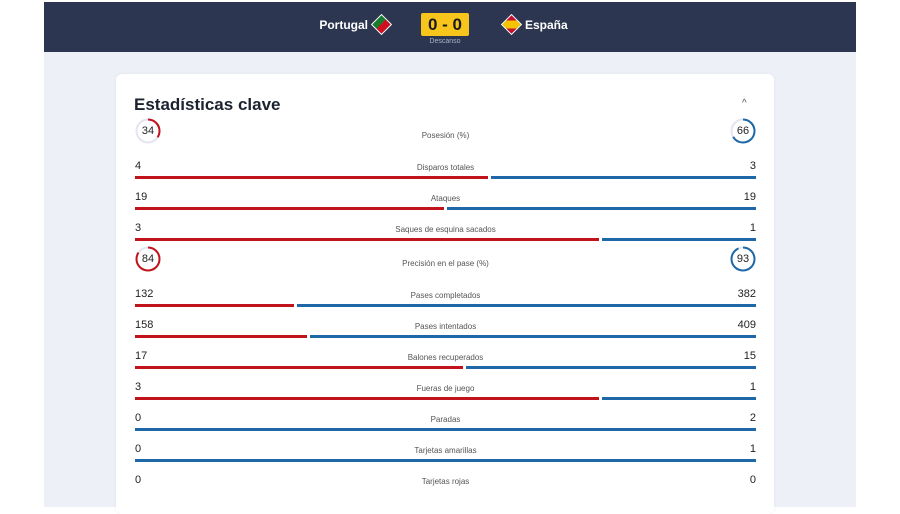  I want to click on match-status: Descanso, so click(445, 41).